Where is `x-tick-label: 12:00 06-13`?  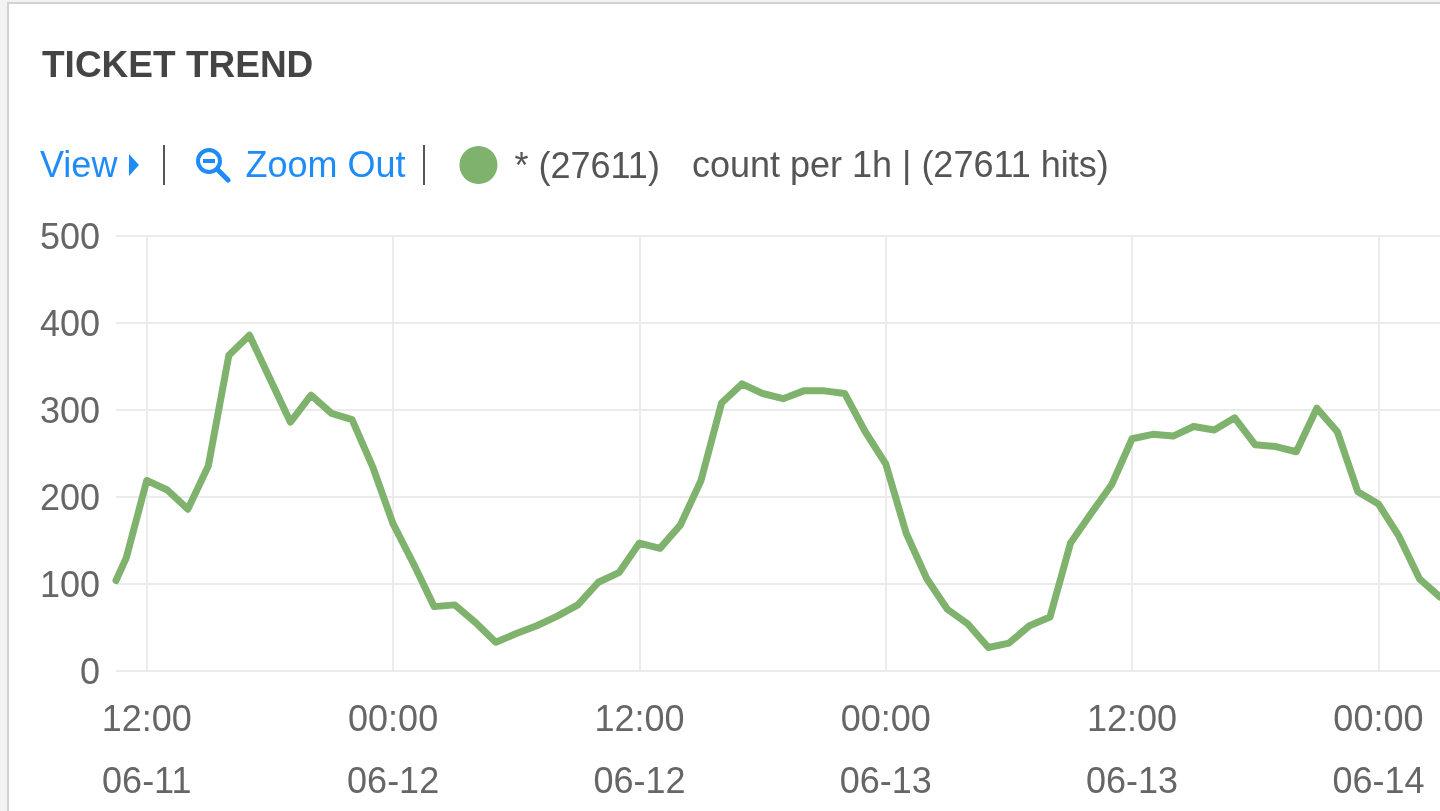
x-tick-label: 12:00 06-13 is located at coordinates (1132, 749).